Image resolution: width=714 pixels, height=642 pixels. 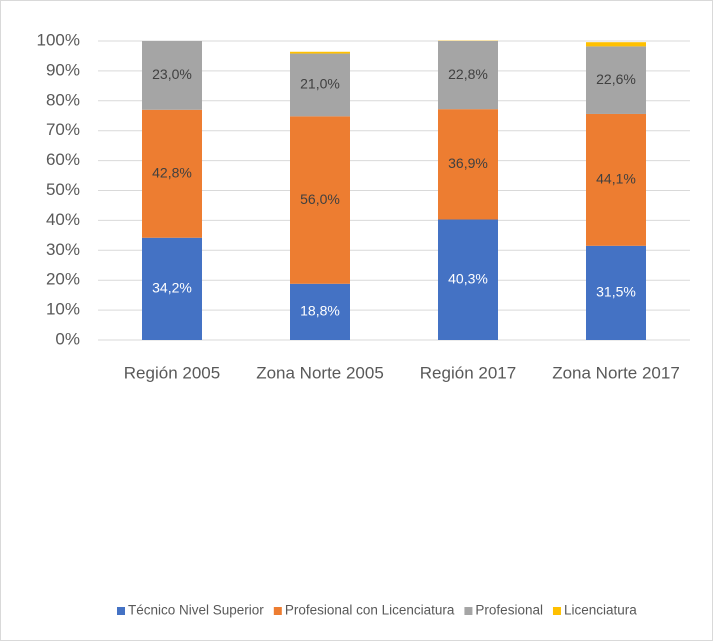 What do you see at coordinates (320, 372) in the screenshot?
I see `x-tick-label: Zona Norte 2005` at bounding box center [320, 372].